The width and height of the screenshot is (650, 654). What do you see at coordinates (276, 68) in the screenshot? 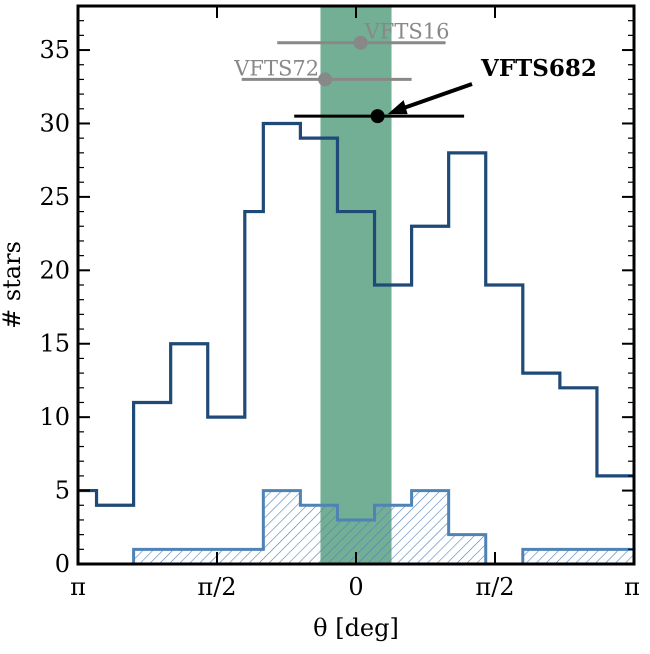
I see `star-label: VFTS72` at bounding box center [276, 68].